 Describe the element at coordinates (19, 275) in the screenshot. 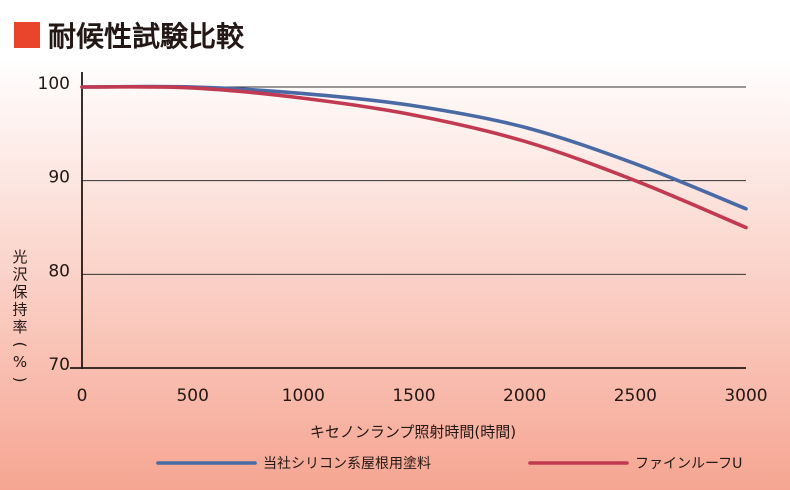

I see `y-axis-label-char: 沢` at that location.